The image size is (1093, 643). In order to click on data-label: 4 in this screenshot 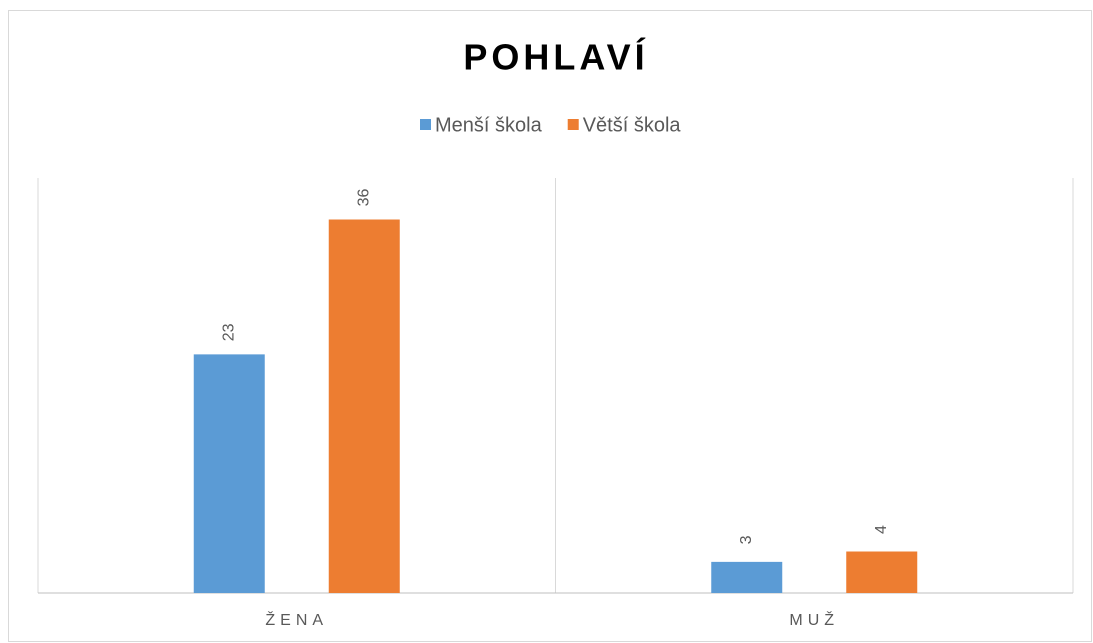, I will do `click(881, 529)`.